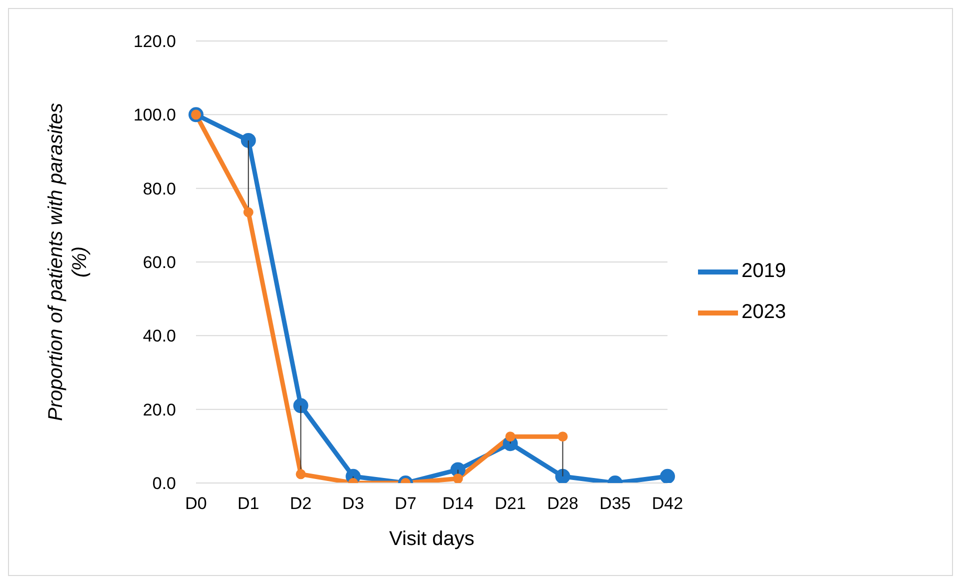 The height and width of the screenshot is (584, 961). Describe the element at coordinates (458, 504) in the screenshot. I see `x-tick-label: D14` at that location.